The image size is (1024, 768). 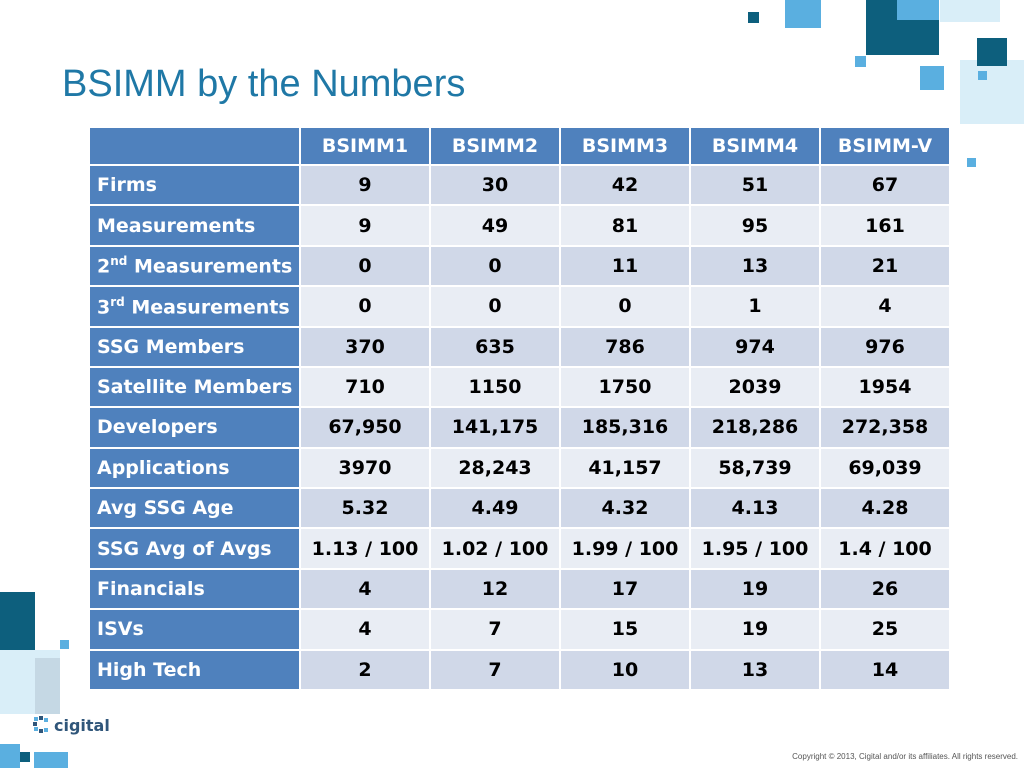 What do you see at coordinates (495, 508) in the screenshot?
I see `table-cell: 4.49` at bounding box center [495, 508].